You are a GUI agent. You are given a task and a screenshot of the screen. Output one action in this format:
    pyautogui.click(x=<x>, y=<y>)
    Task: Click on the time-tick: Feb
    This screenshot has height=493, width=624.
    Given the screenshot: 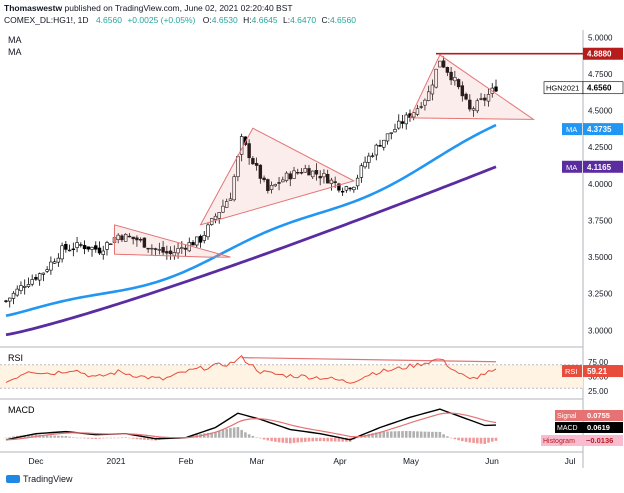 What is the action you would take?
    pyautogui.click(x=186, y=461)
    